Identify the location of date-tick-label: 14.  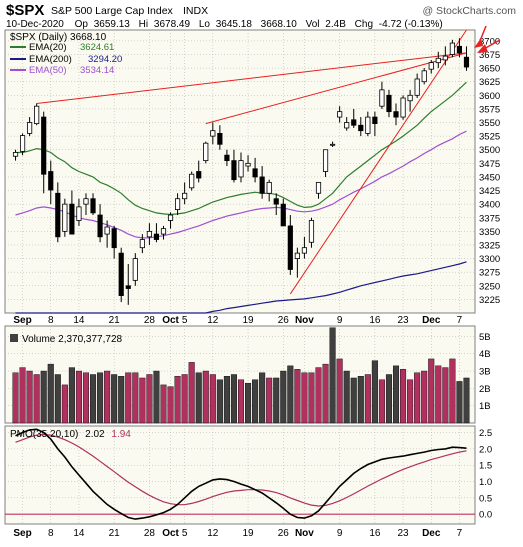
(79, 320).